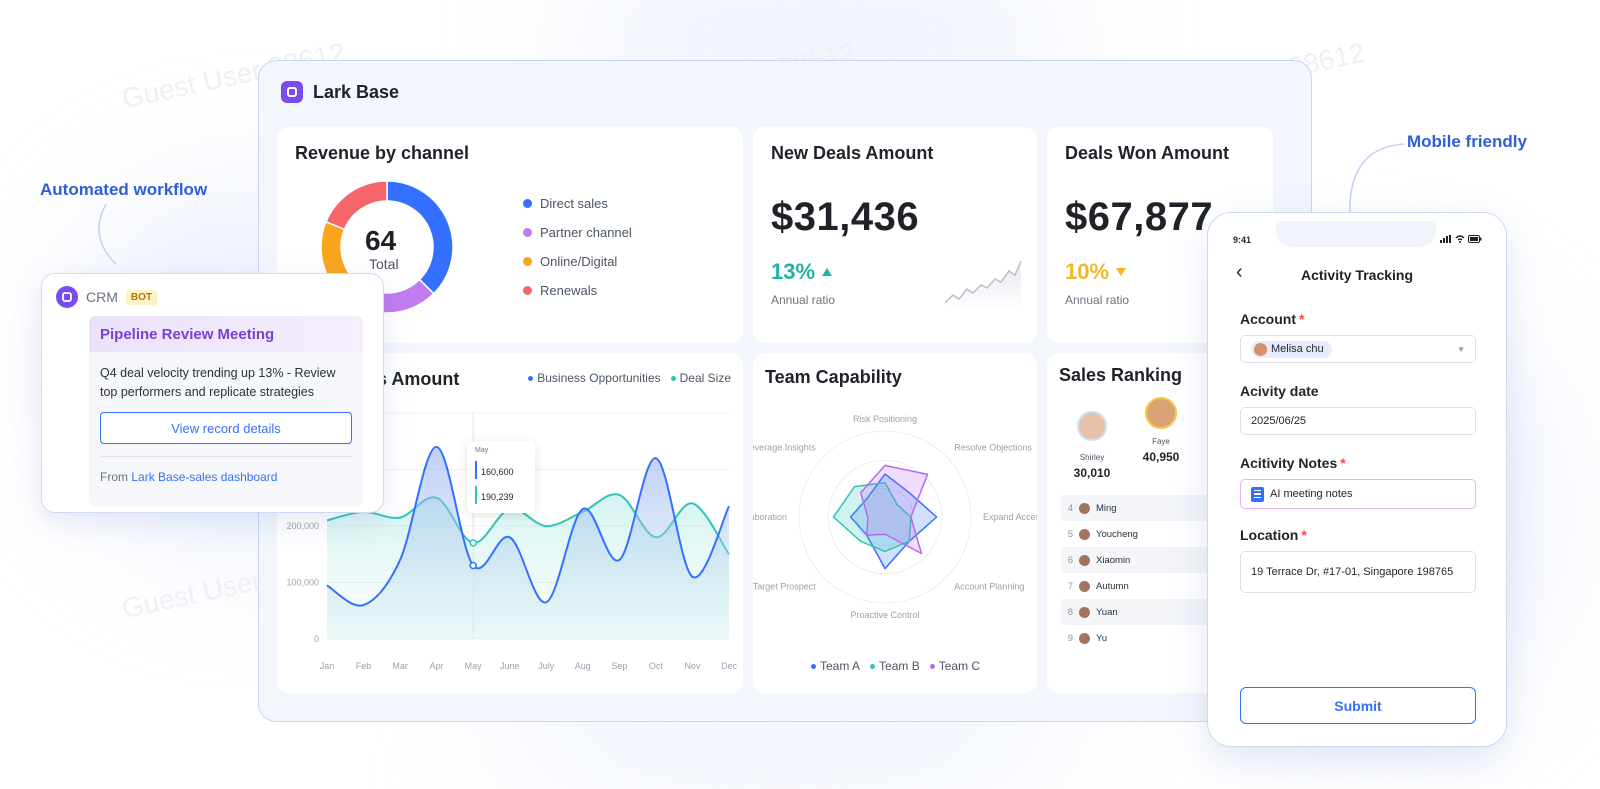  Describe the element at coordinates (418, 379) in the screenshot. I see `card-title: s Amount` at that location.